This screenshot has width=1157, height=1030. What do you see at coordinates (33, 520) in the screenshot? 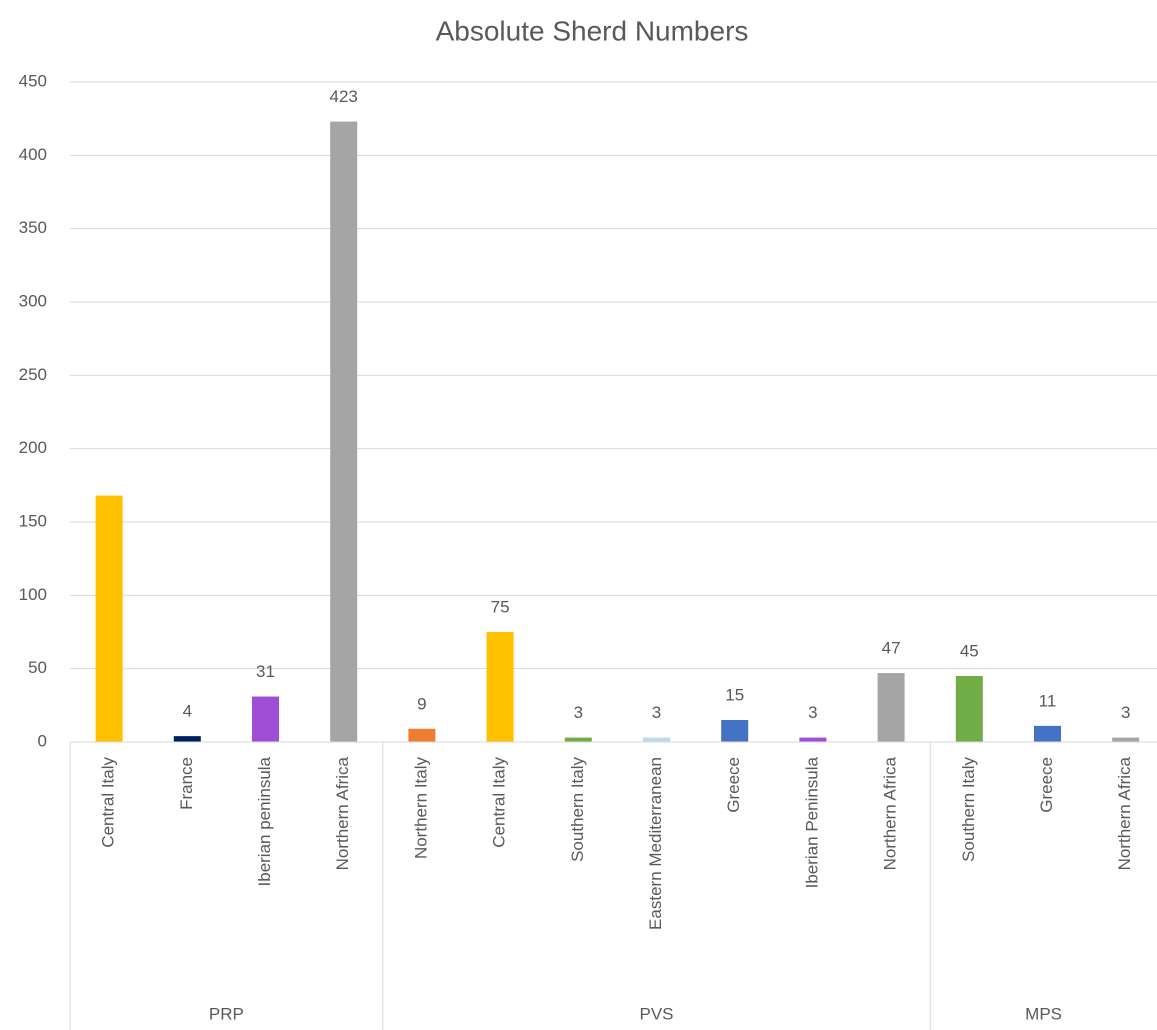
I see `y-tick-label: 150` at bounding box center [33, 520].